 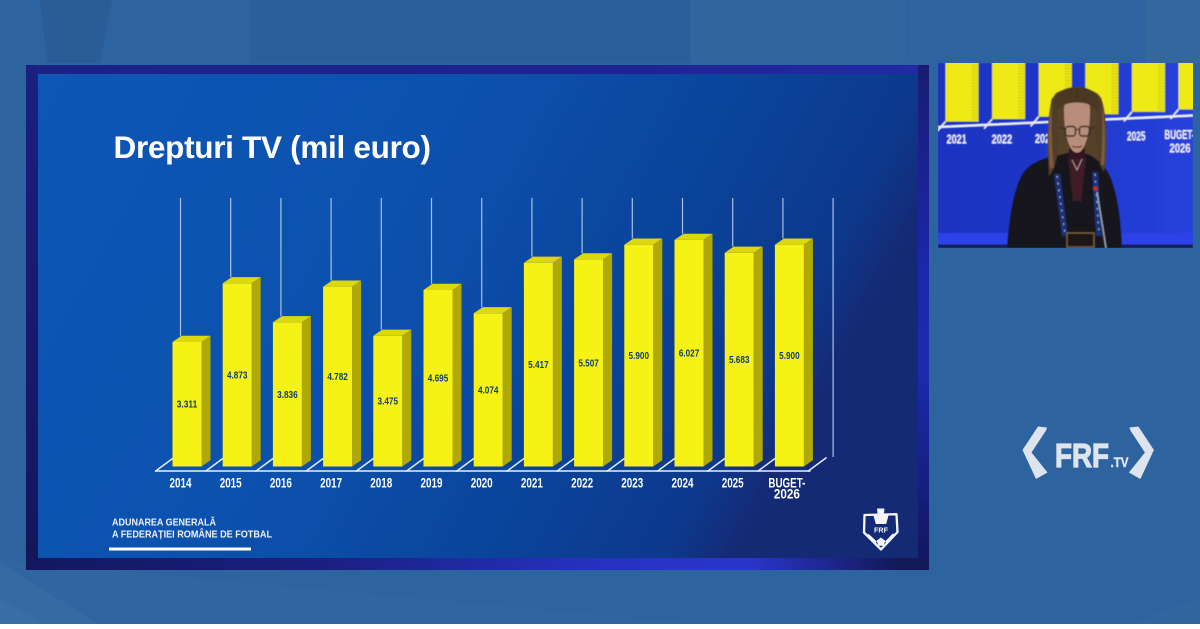 What do you see at coordinates (181, 483) in the screenshot?
I see `svg-text: 2014` at bounding box center [181, 483].